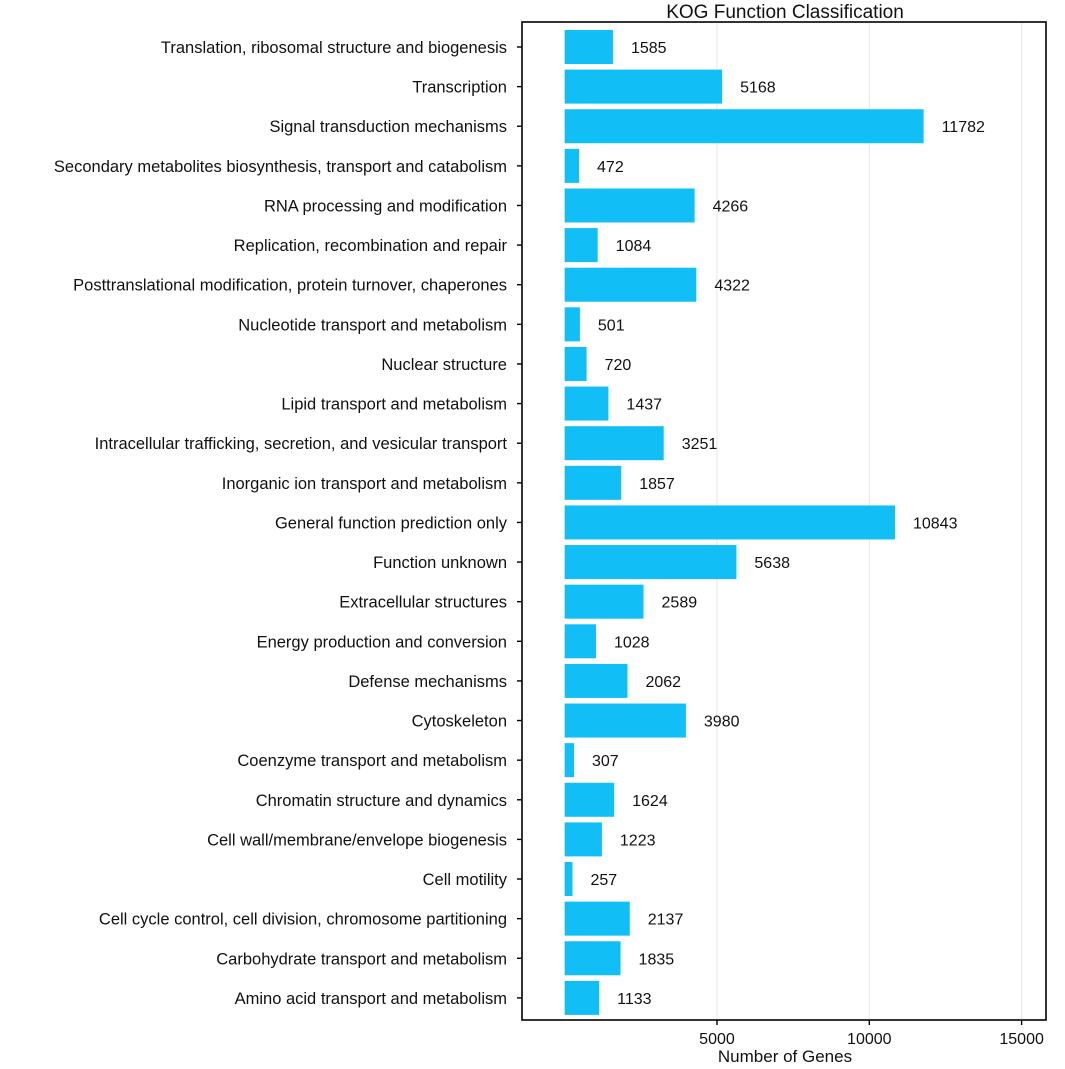  What do you see at coordinates (632, 642) in the screenshot?
I see `bar-value-label: 1028` at bounding box center [632, 642].